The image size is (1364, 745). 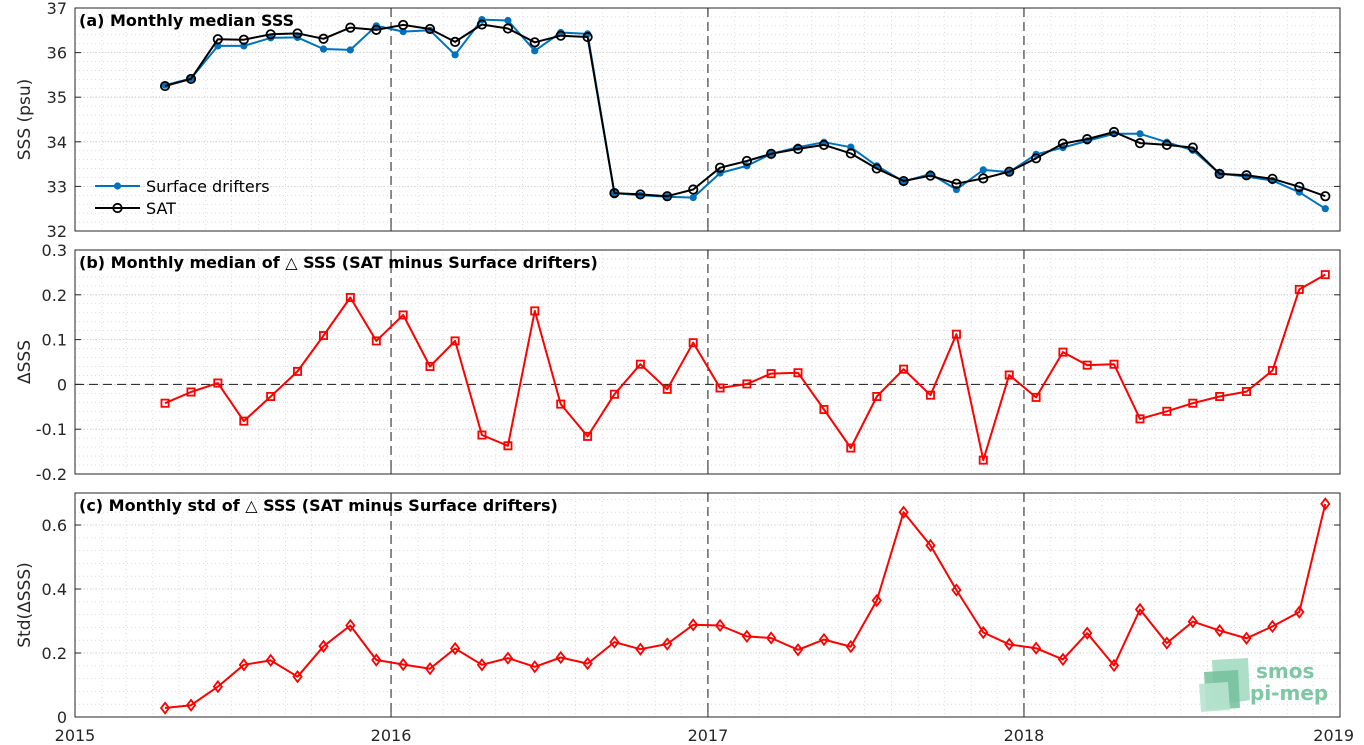 I want to click on y-tick-label: 37, so click(x=57, y=9).